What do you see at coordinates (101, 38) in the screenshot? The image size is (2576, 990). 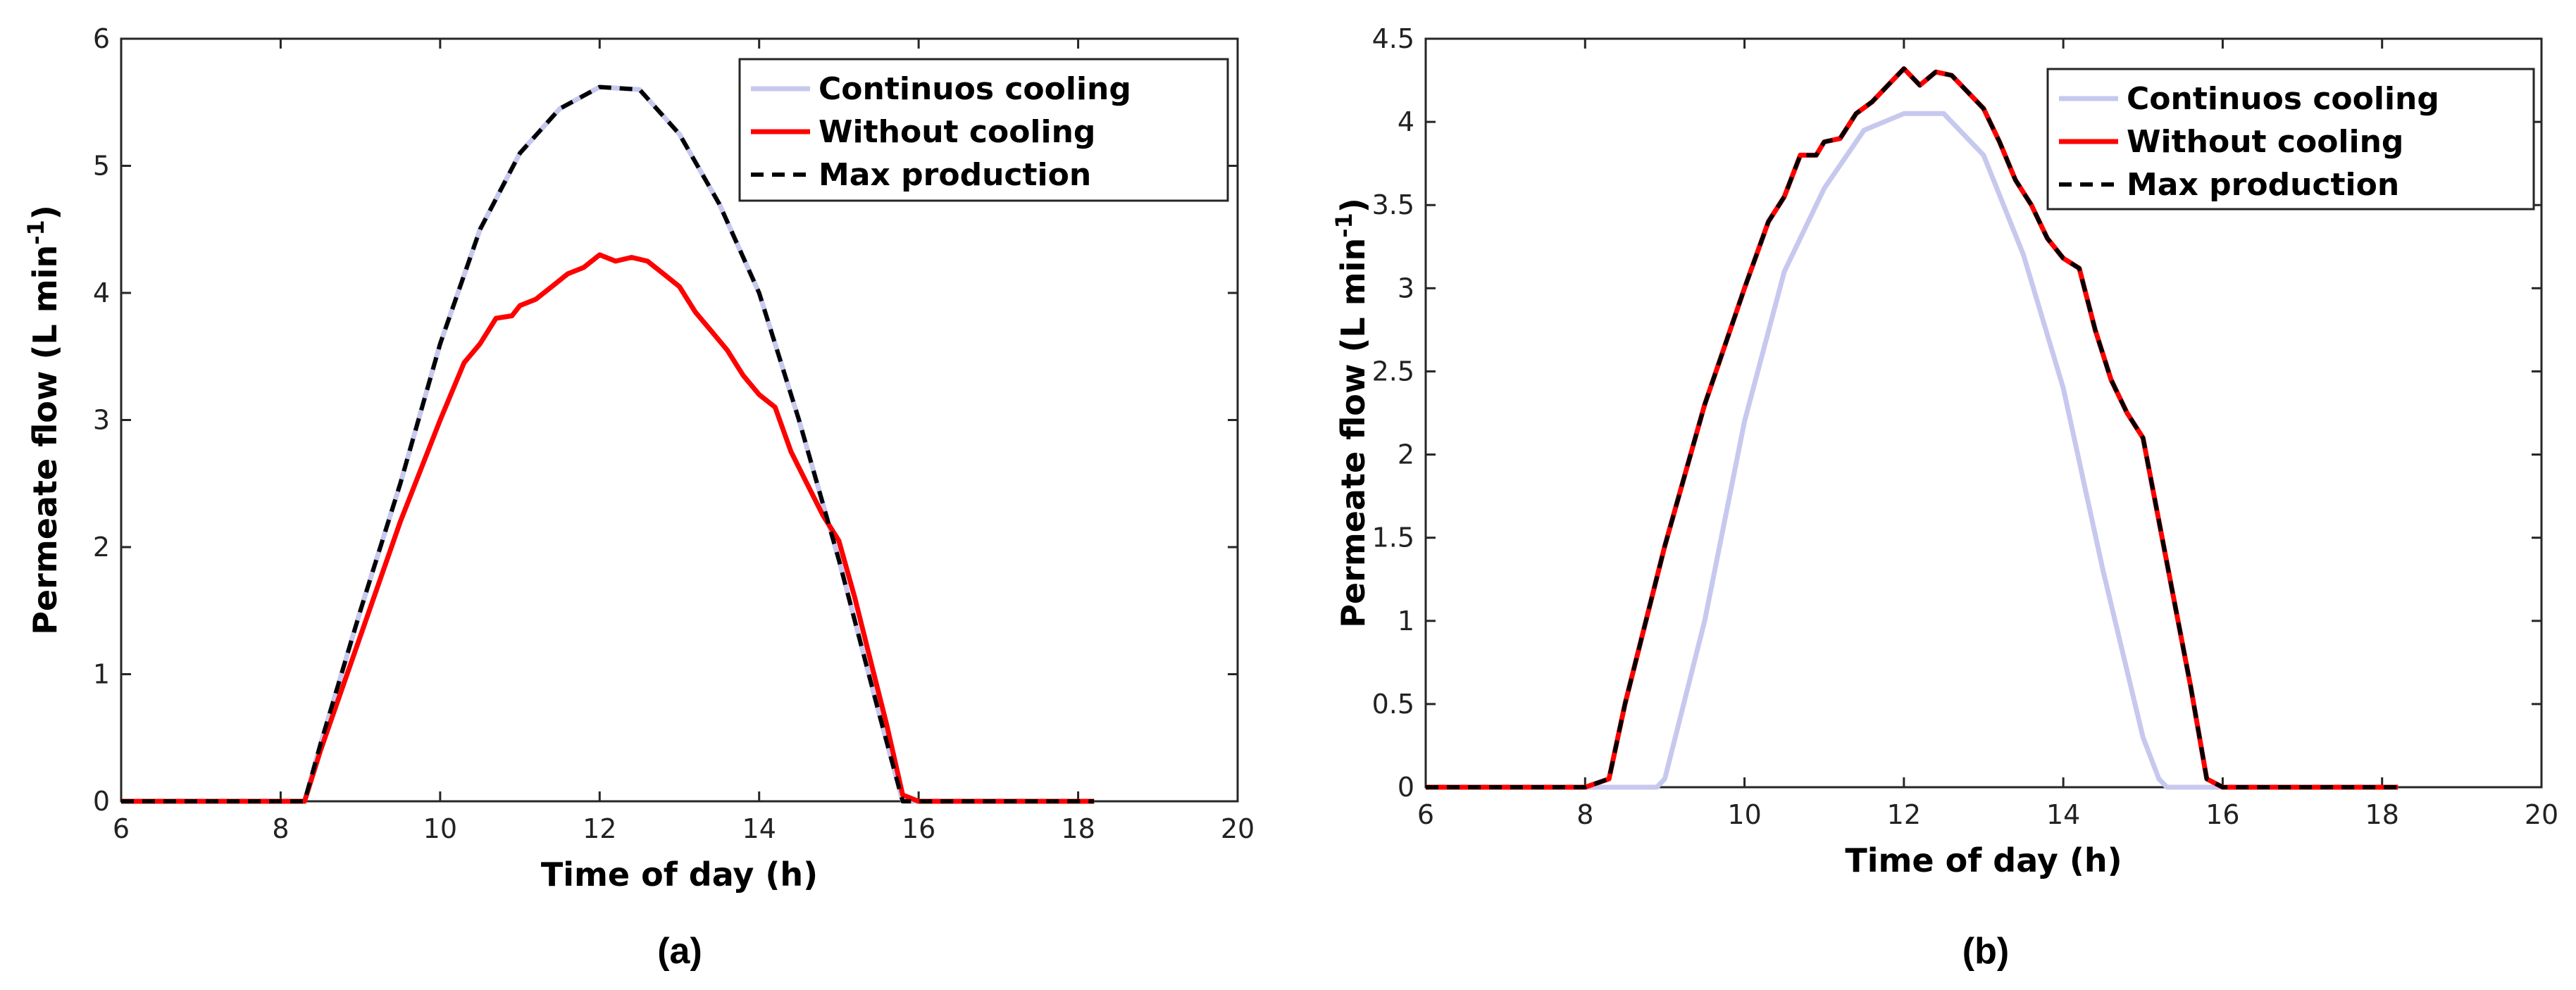 I see `y-tick-label: 6` at bounding box center [101, 38].